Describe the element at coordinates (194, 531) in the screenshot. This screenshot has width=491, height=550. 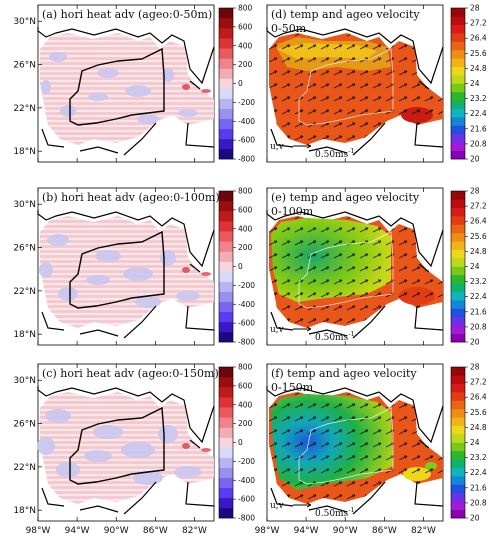
I see `x-axis-tick-label: 82°W` at that location.